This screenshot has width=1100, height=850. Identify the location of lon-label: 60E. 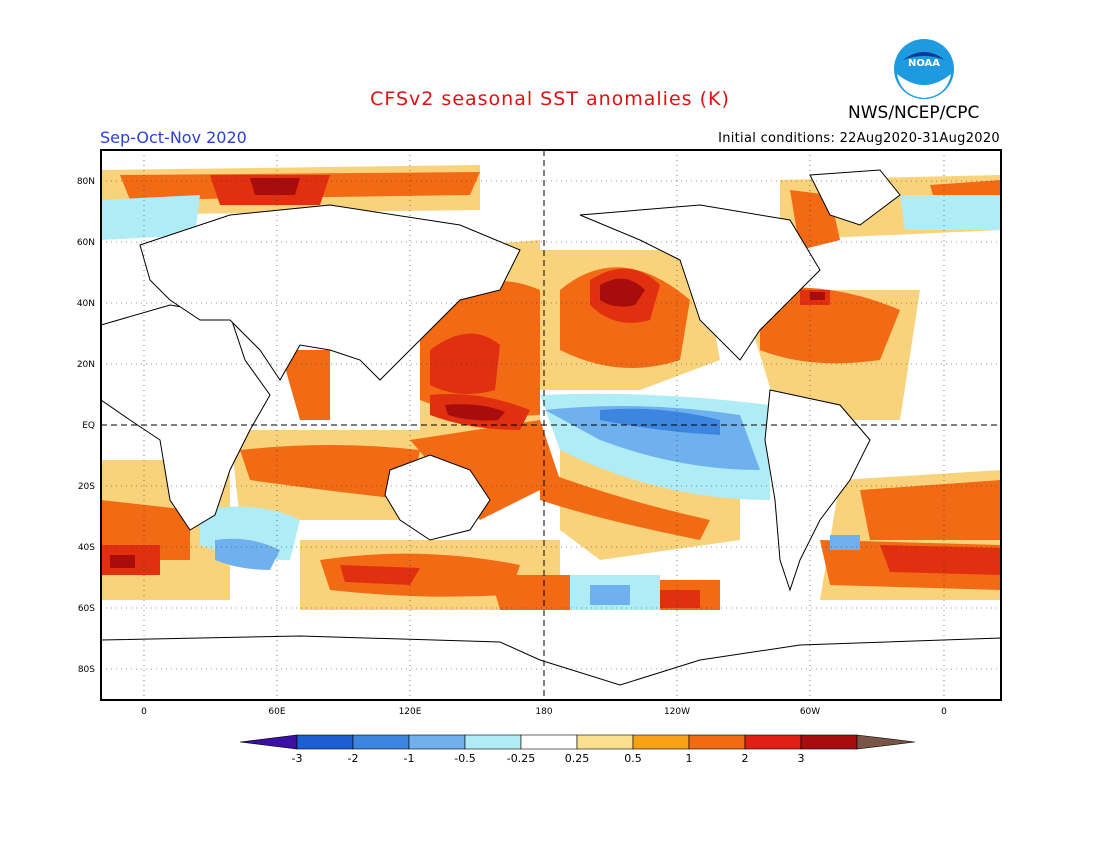
(276, 712).